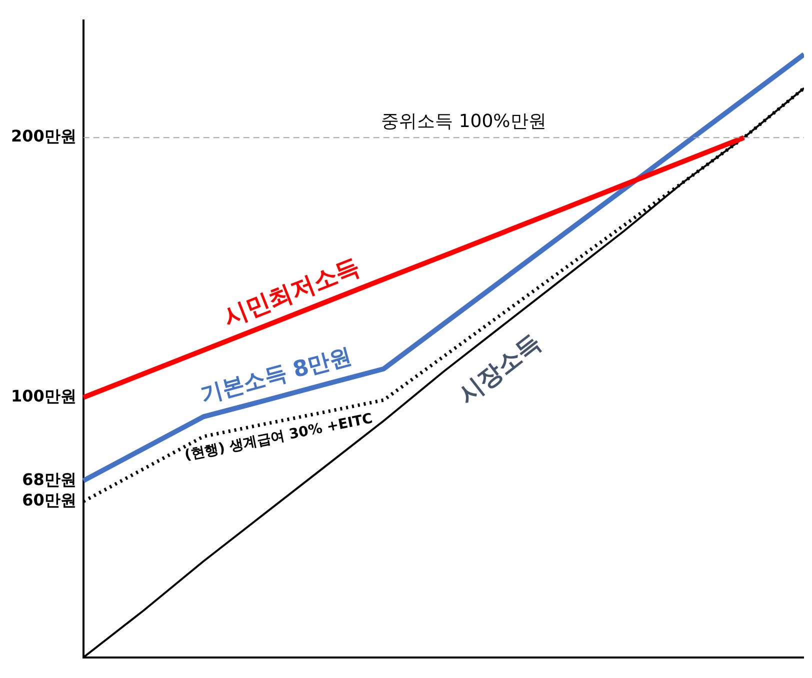 Image resolution: width=812 pixels, height=678 pixels. What do you see at coordinates (43, 396) in the screenshot?
I see `y-tick-label: 100만원` at bounding box center [43, 396].